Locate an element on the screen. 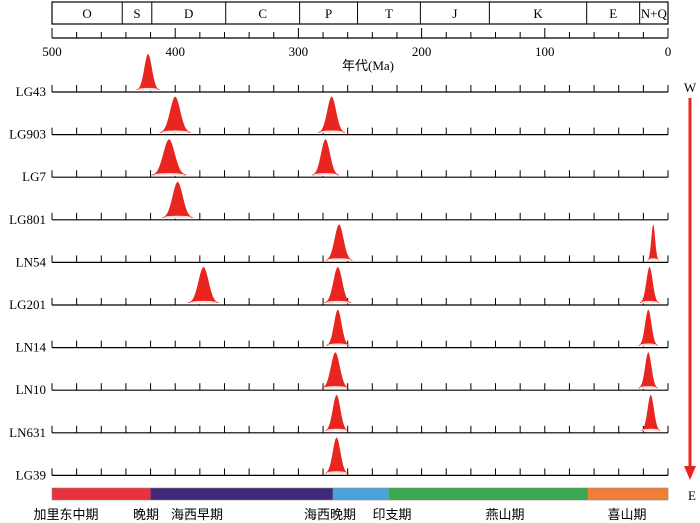 This screenshot has width=700, height=523. sample-label: LN631 is located at coordinates (27, 432).